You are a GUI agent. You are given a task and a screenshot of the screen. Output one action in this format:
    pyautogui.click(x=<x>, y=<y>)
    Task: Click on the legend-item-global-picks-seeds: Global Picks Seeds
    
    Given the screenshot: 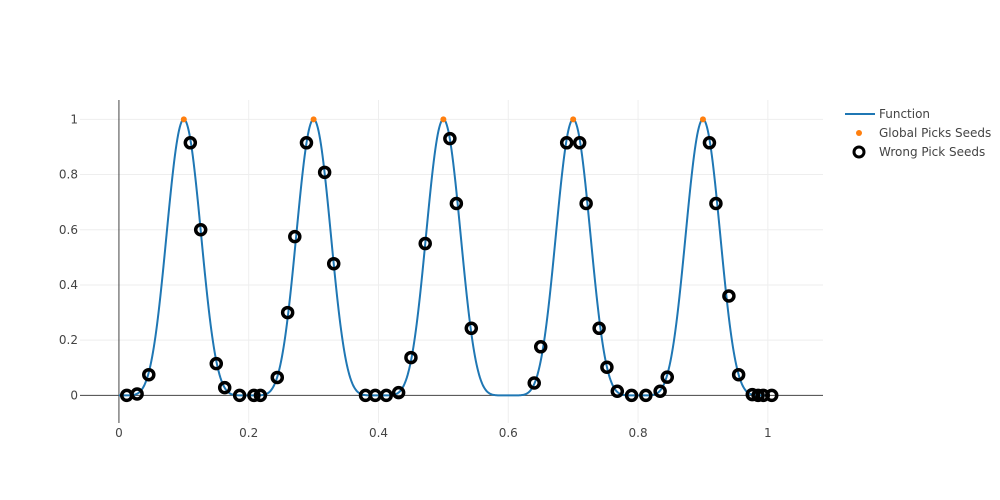 What is the action you would take?
    pyautogui.click(x=923, y=133)
    